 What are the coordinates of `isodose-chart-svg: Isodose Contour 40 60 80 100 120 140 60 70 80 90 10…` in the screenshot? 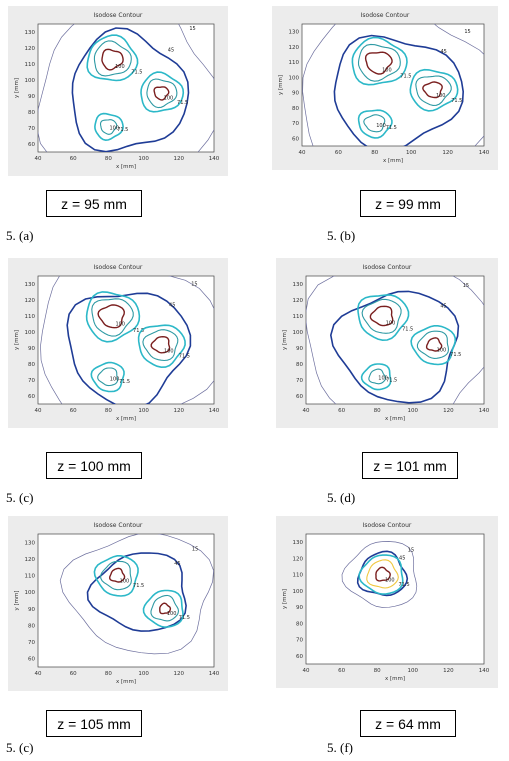 It's located at (117, 603).